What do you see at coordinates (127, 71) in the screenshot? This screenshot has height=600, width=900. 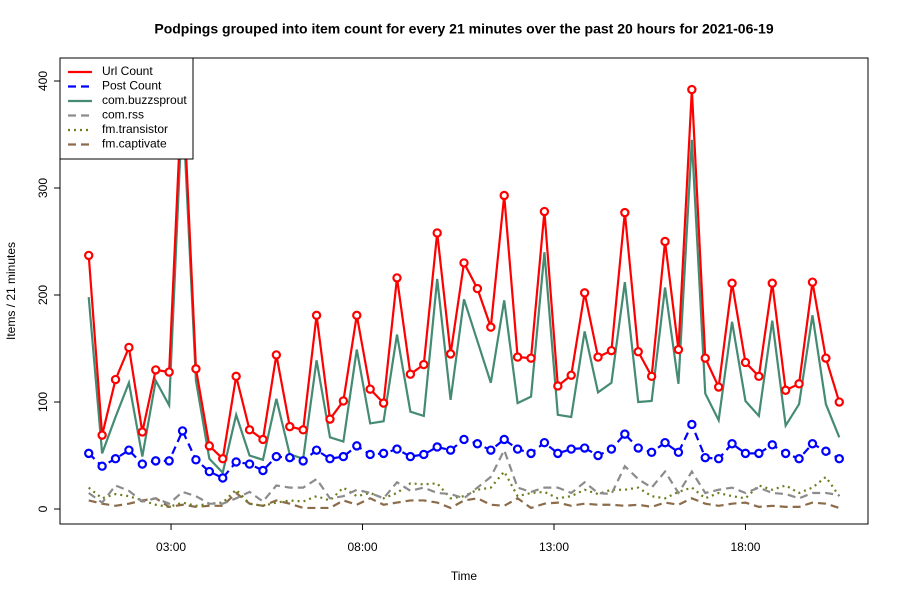 I see `legend-label: Url Count` at bounding box center [127, 71].